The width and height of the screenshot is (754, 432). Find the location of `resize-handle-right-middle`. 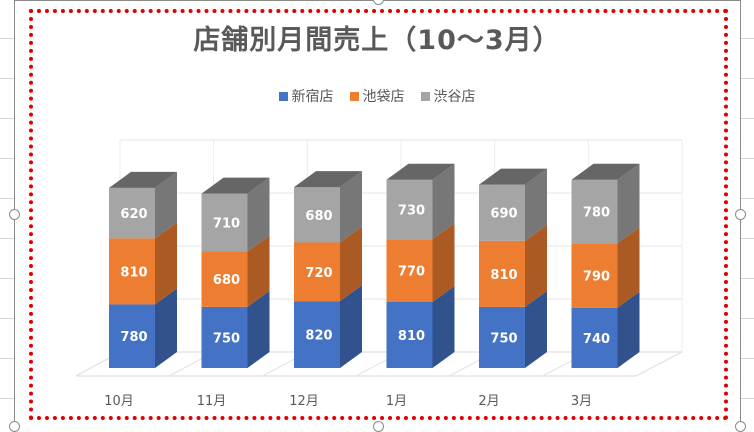

resize-handle-right-middle is located at coordinates (740, 214).